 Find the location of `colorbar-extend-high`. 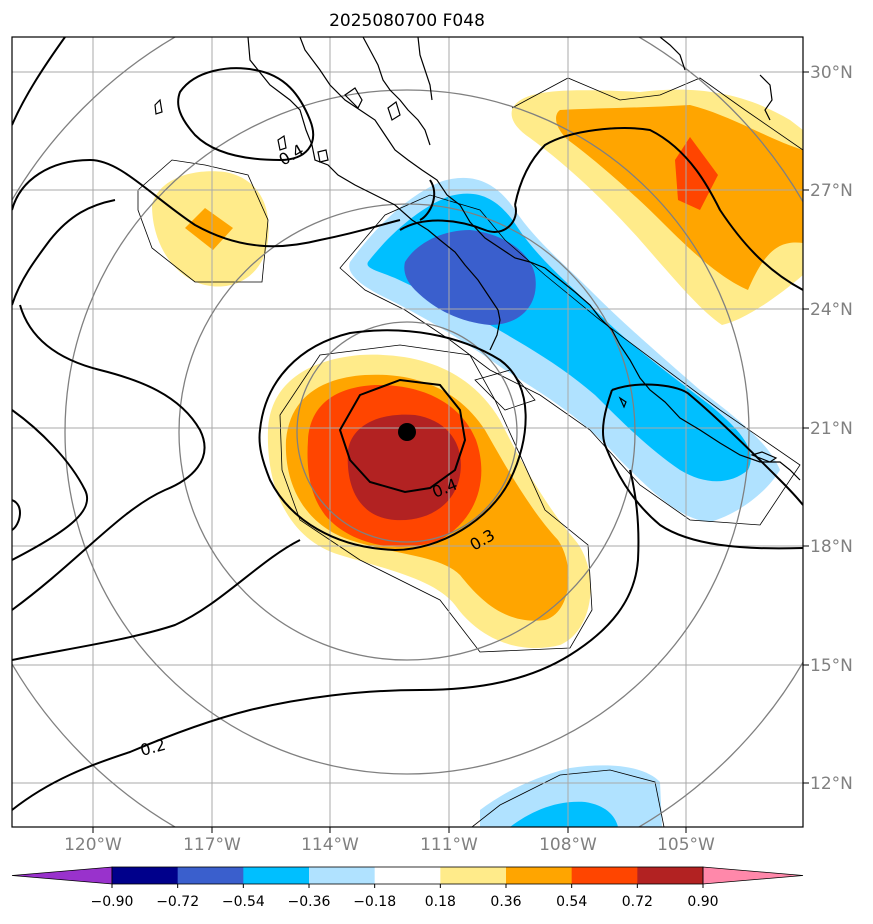

colorbar-extend-high is located at coordinates (753, 875).